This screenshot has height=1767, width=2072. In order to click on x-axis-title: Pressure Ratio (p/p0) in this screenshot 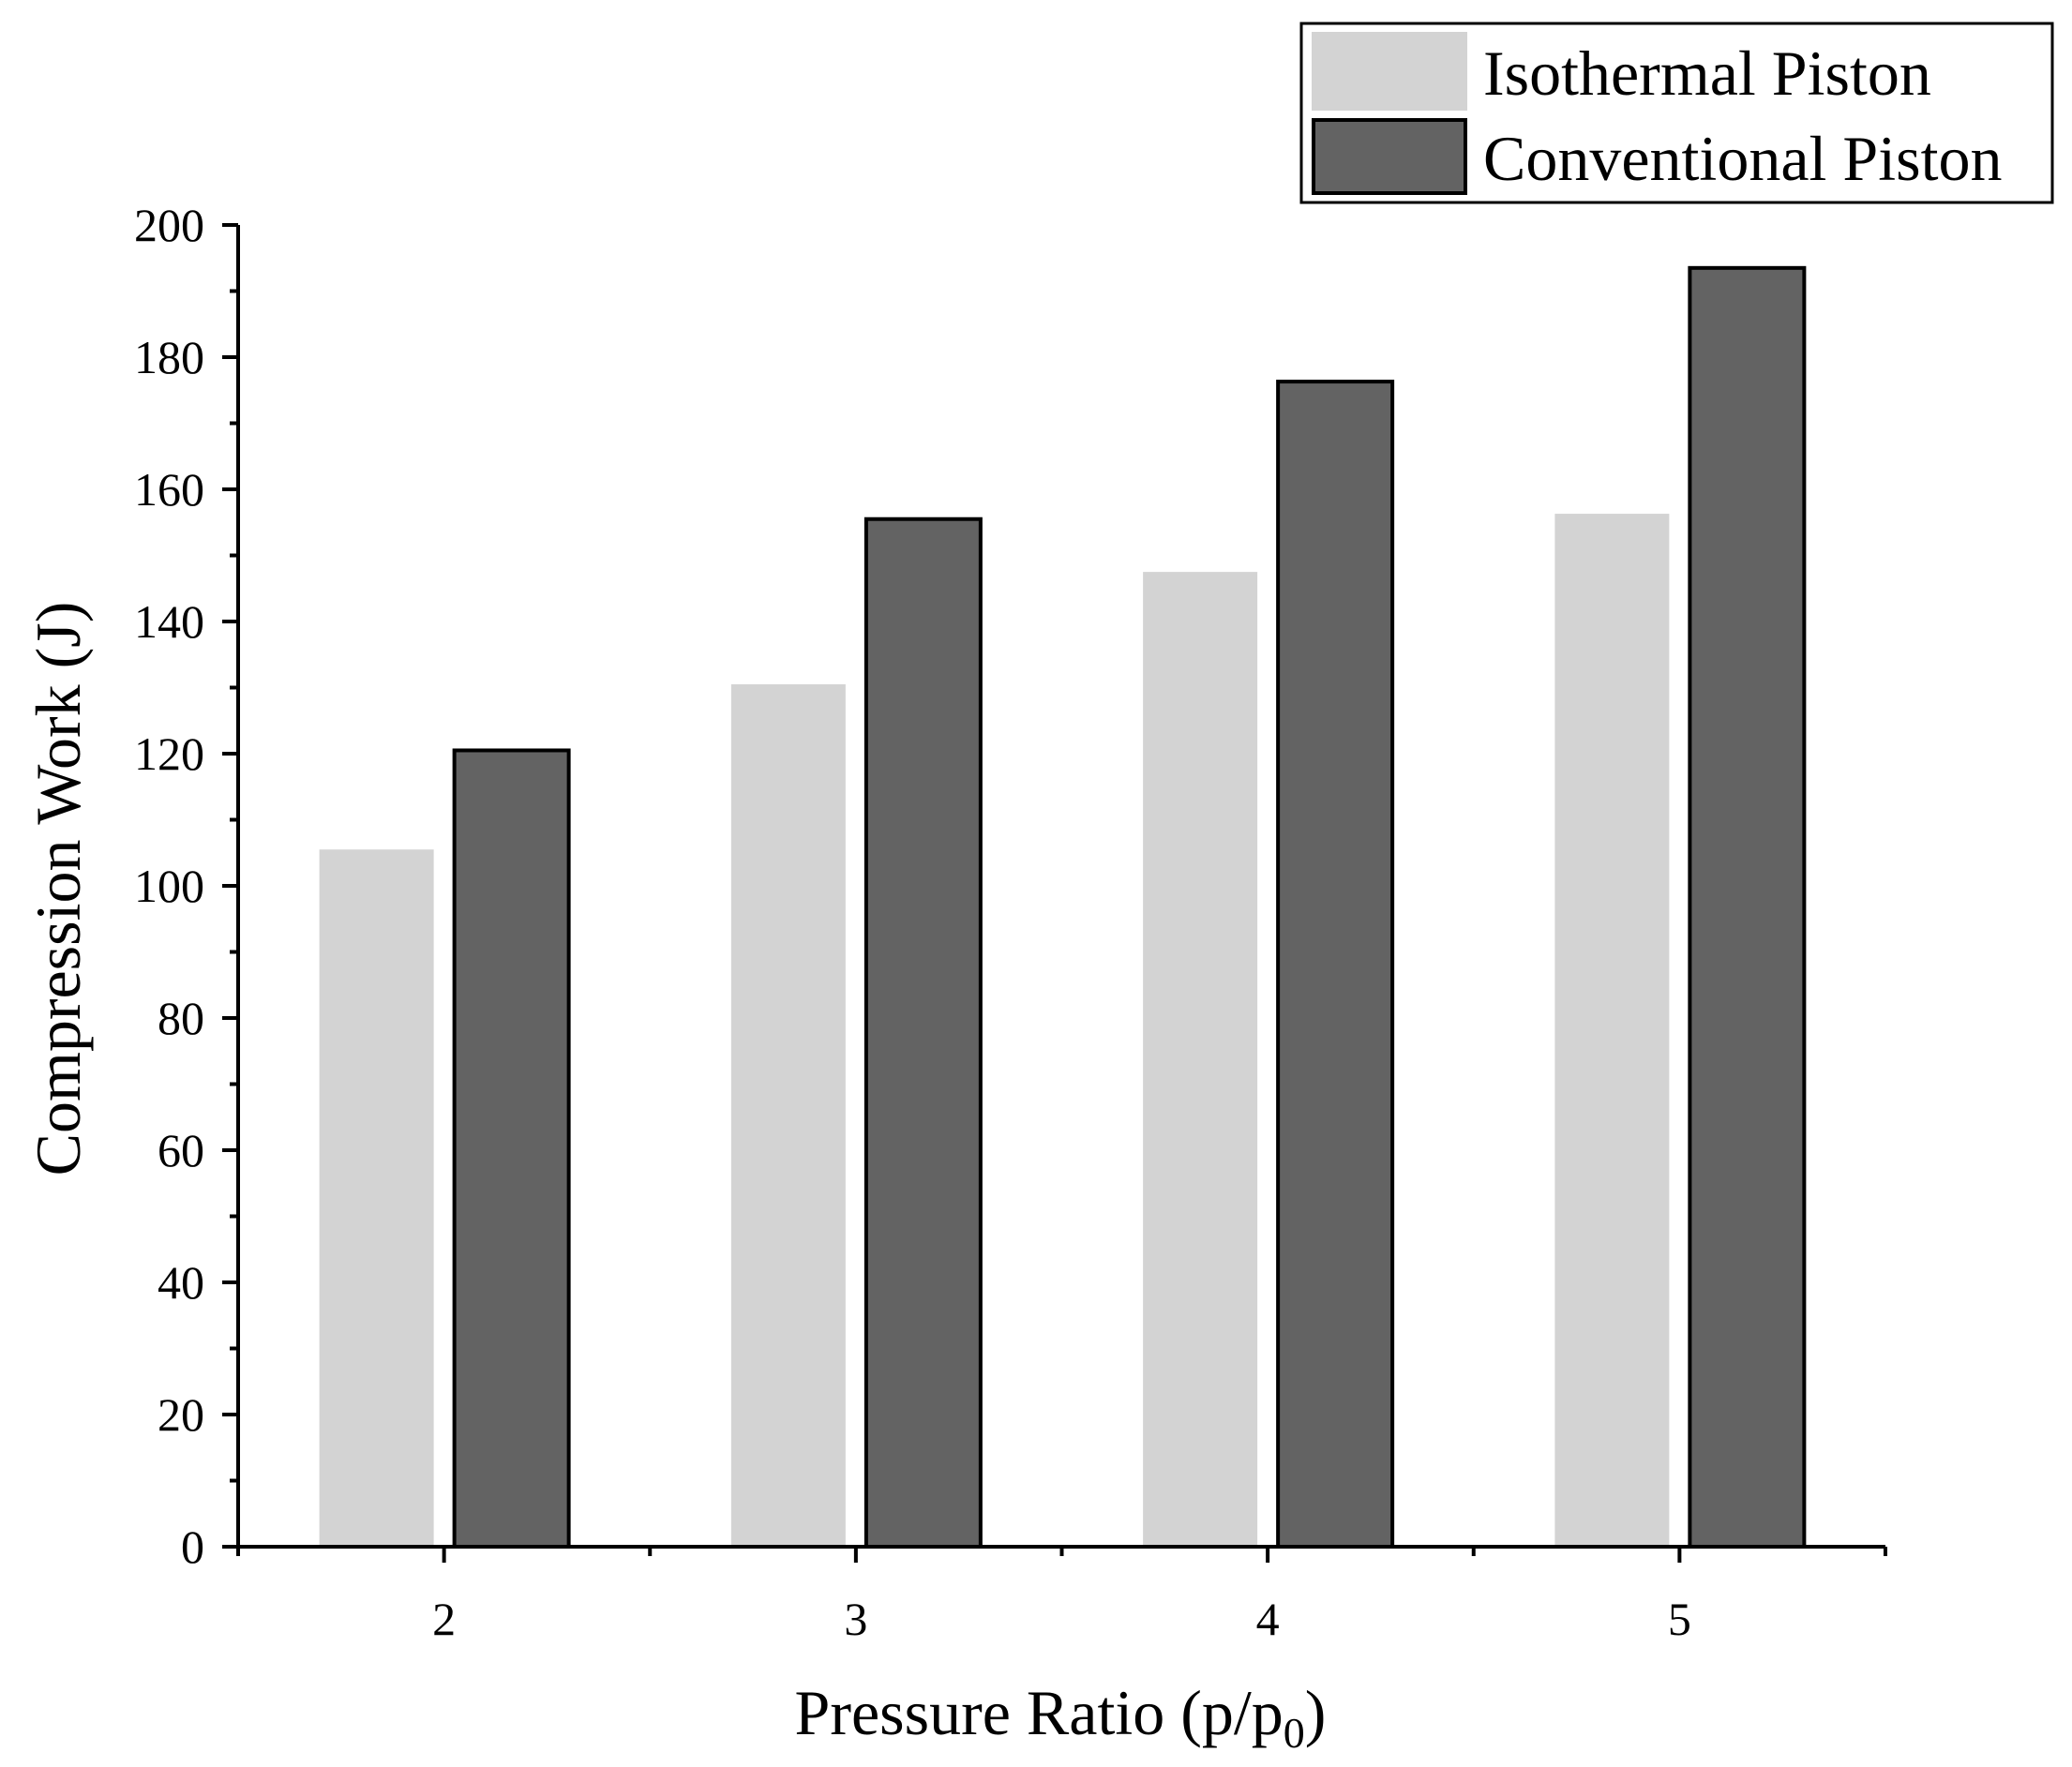, I will do `click(1061, 1717)`.